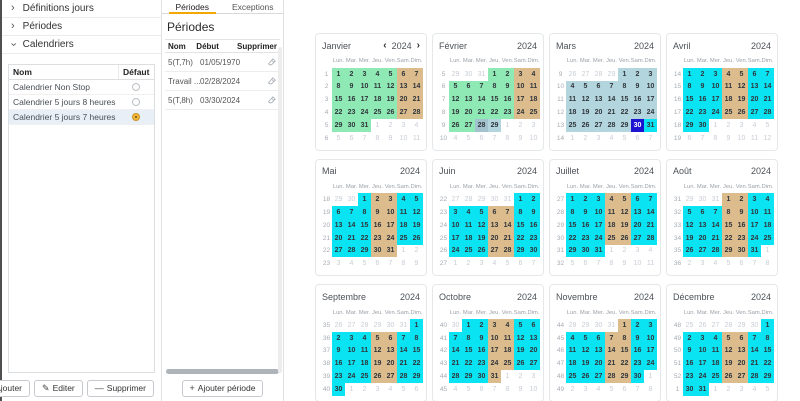 The height and width of the screenshot is (401, 800). Describe the element at coordinates (15, 388) in the screenshot. I see `add-calendar-button: +Ajouter` at that location.